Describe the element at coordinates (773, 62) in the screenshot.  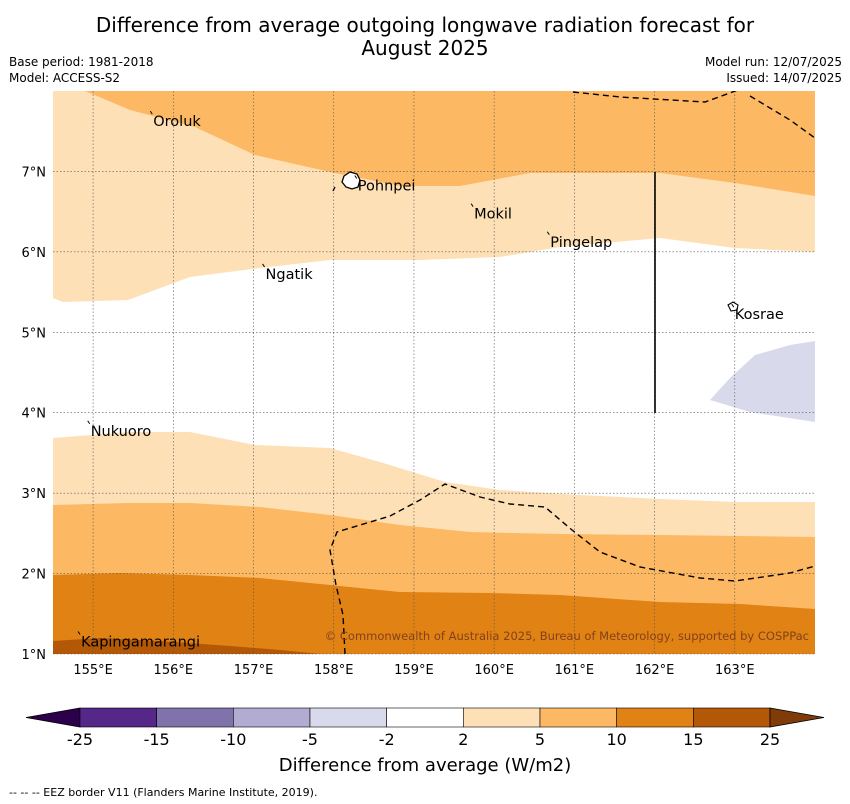
I see `model-run: Model run: 12/07/2025` at that location.